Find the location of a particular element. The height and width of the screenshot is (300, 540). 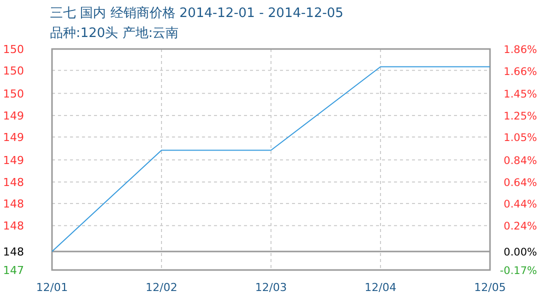

y2-tick-label: 1.86% is located at coordinates (521, 50).